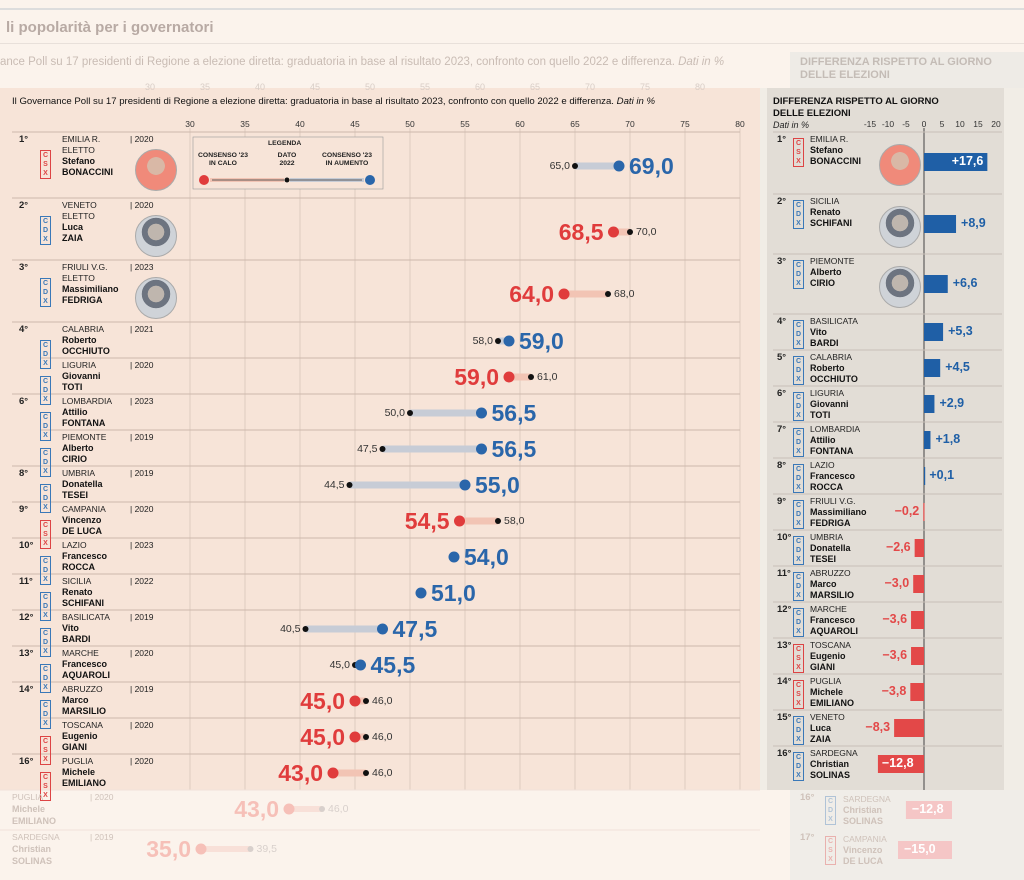 The height and width of the screenshot is (880, 1024). I want to click on row-year: | 2023, so click(142, 267).